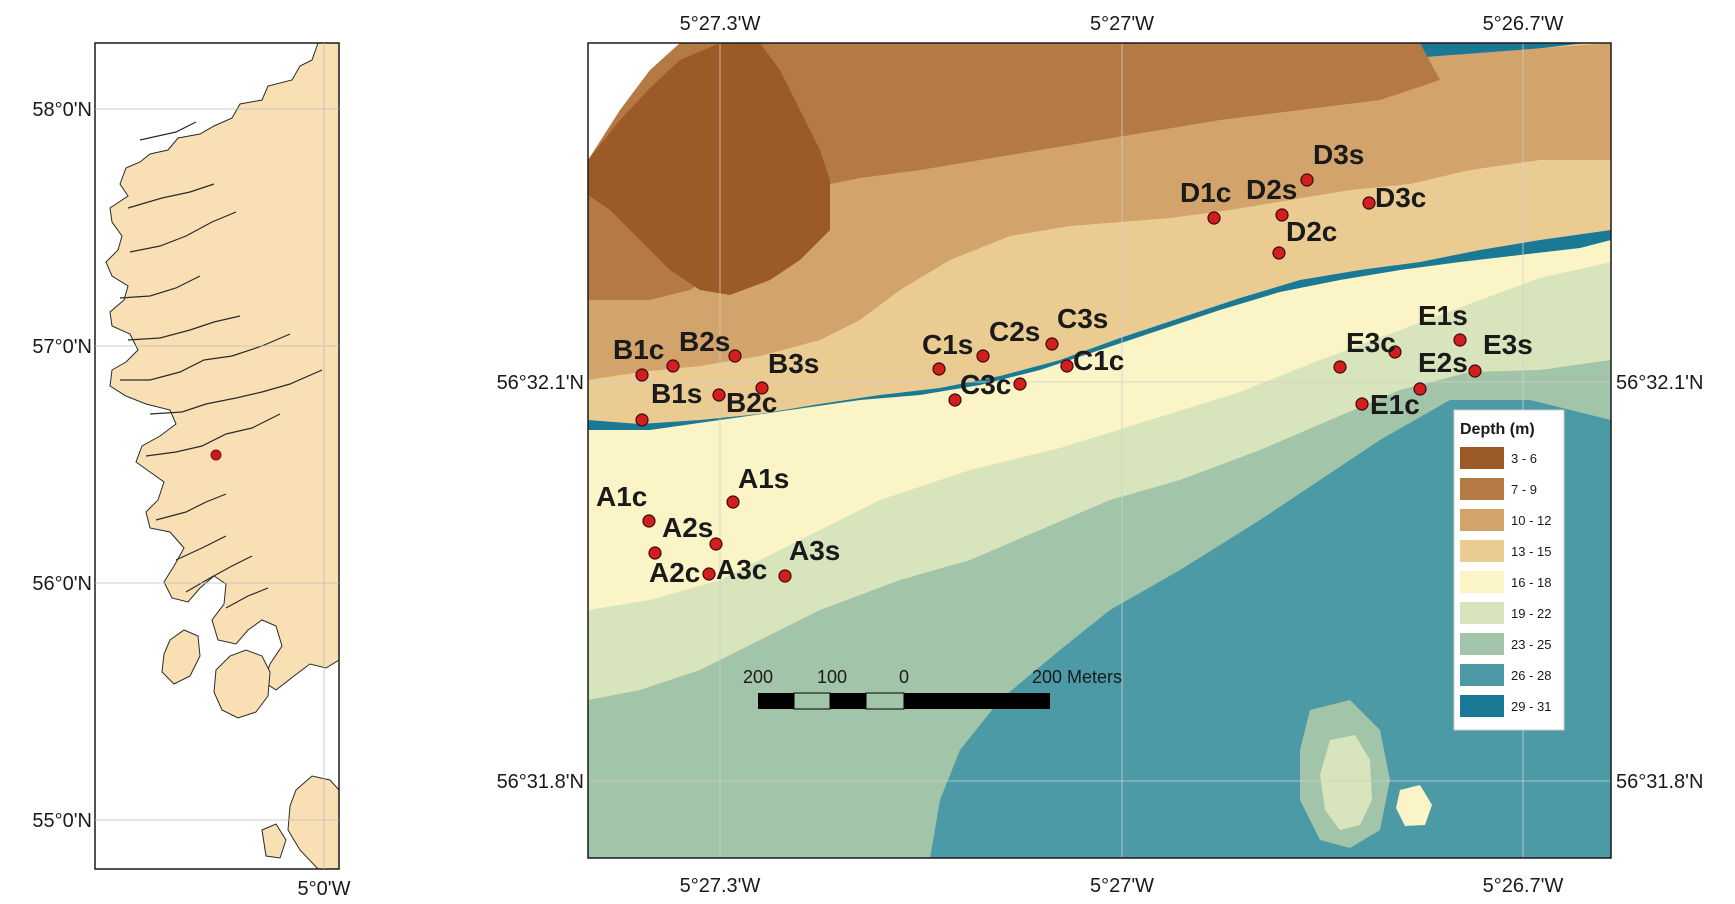 Image resolution: width=1735 pixels, height=904 pixels. What do you see at coordinates (1371, 342) in the screenshot?
I see `site-label: E3c` at bounding box center [1371, 342].